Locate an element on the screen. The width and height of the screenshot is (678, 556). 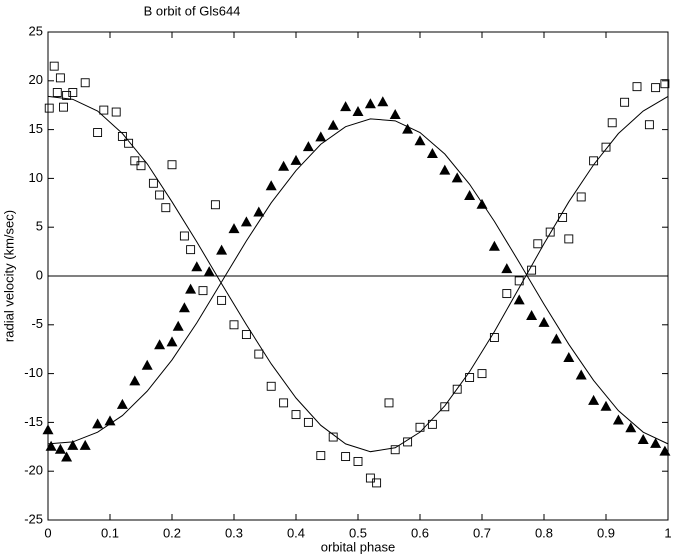
x-tick-label: 0.2 is located at coordinates (172, 532).